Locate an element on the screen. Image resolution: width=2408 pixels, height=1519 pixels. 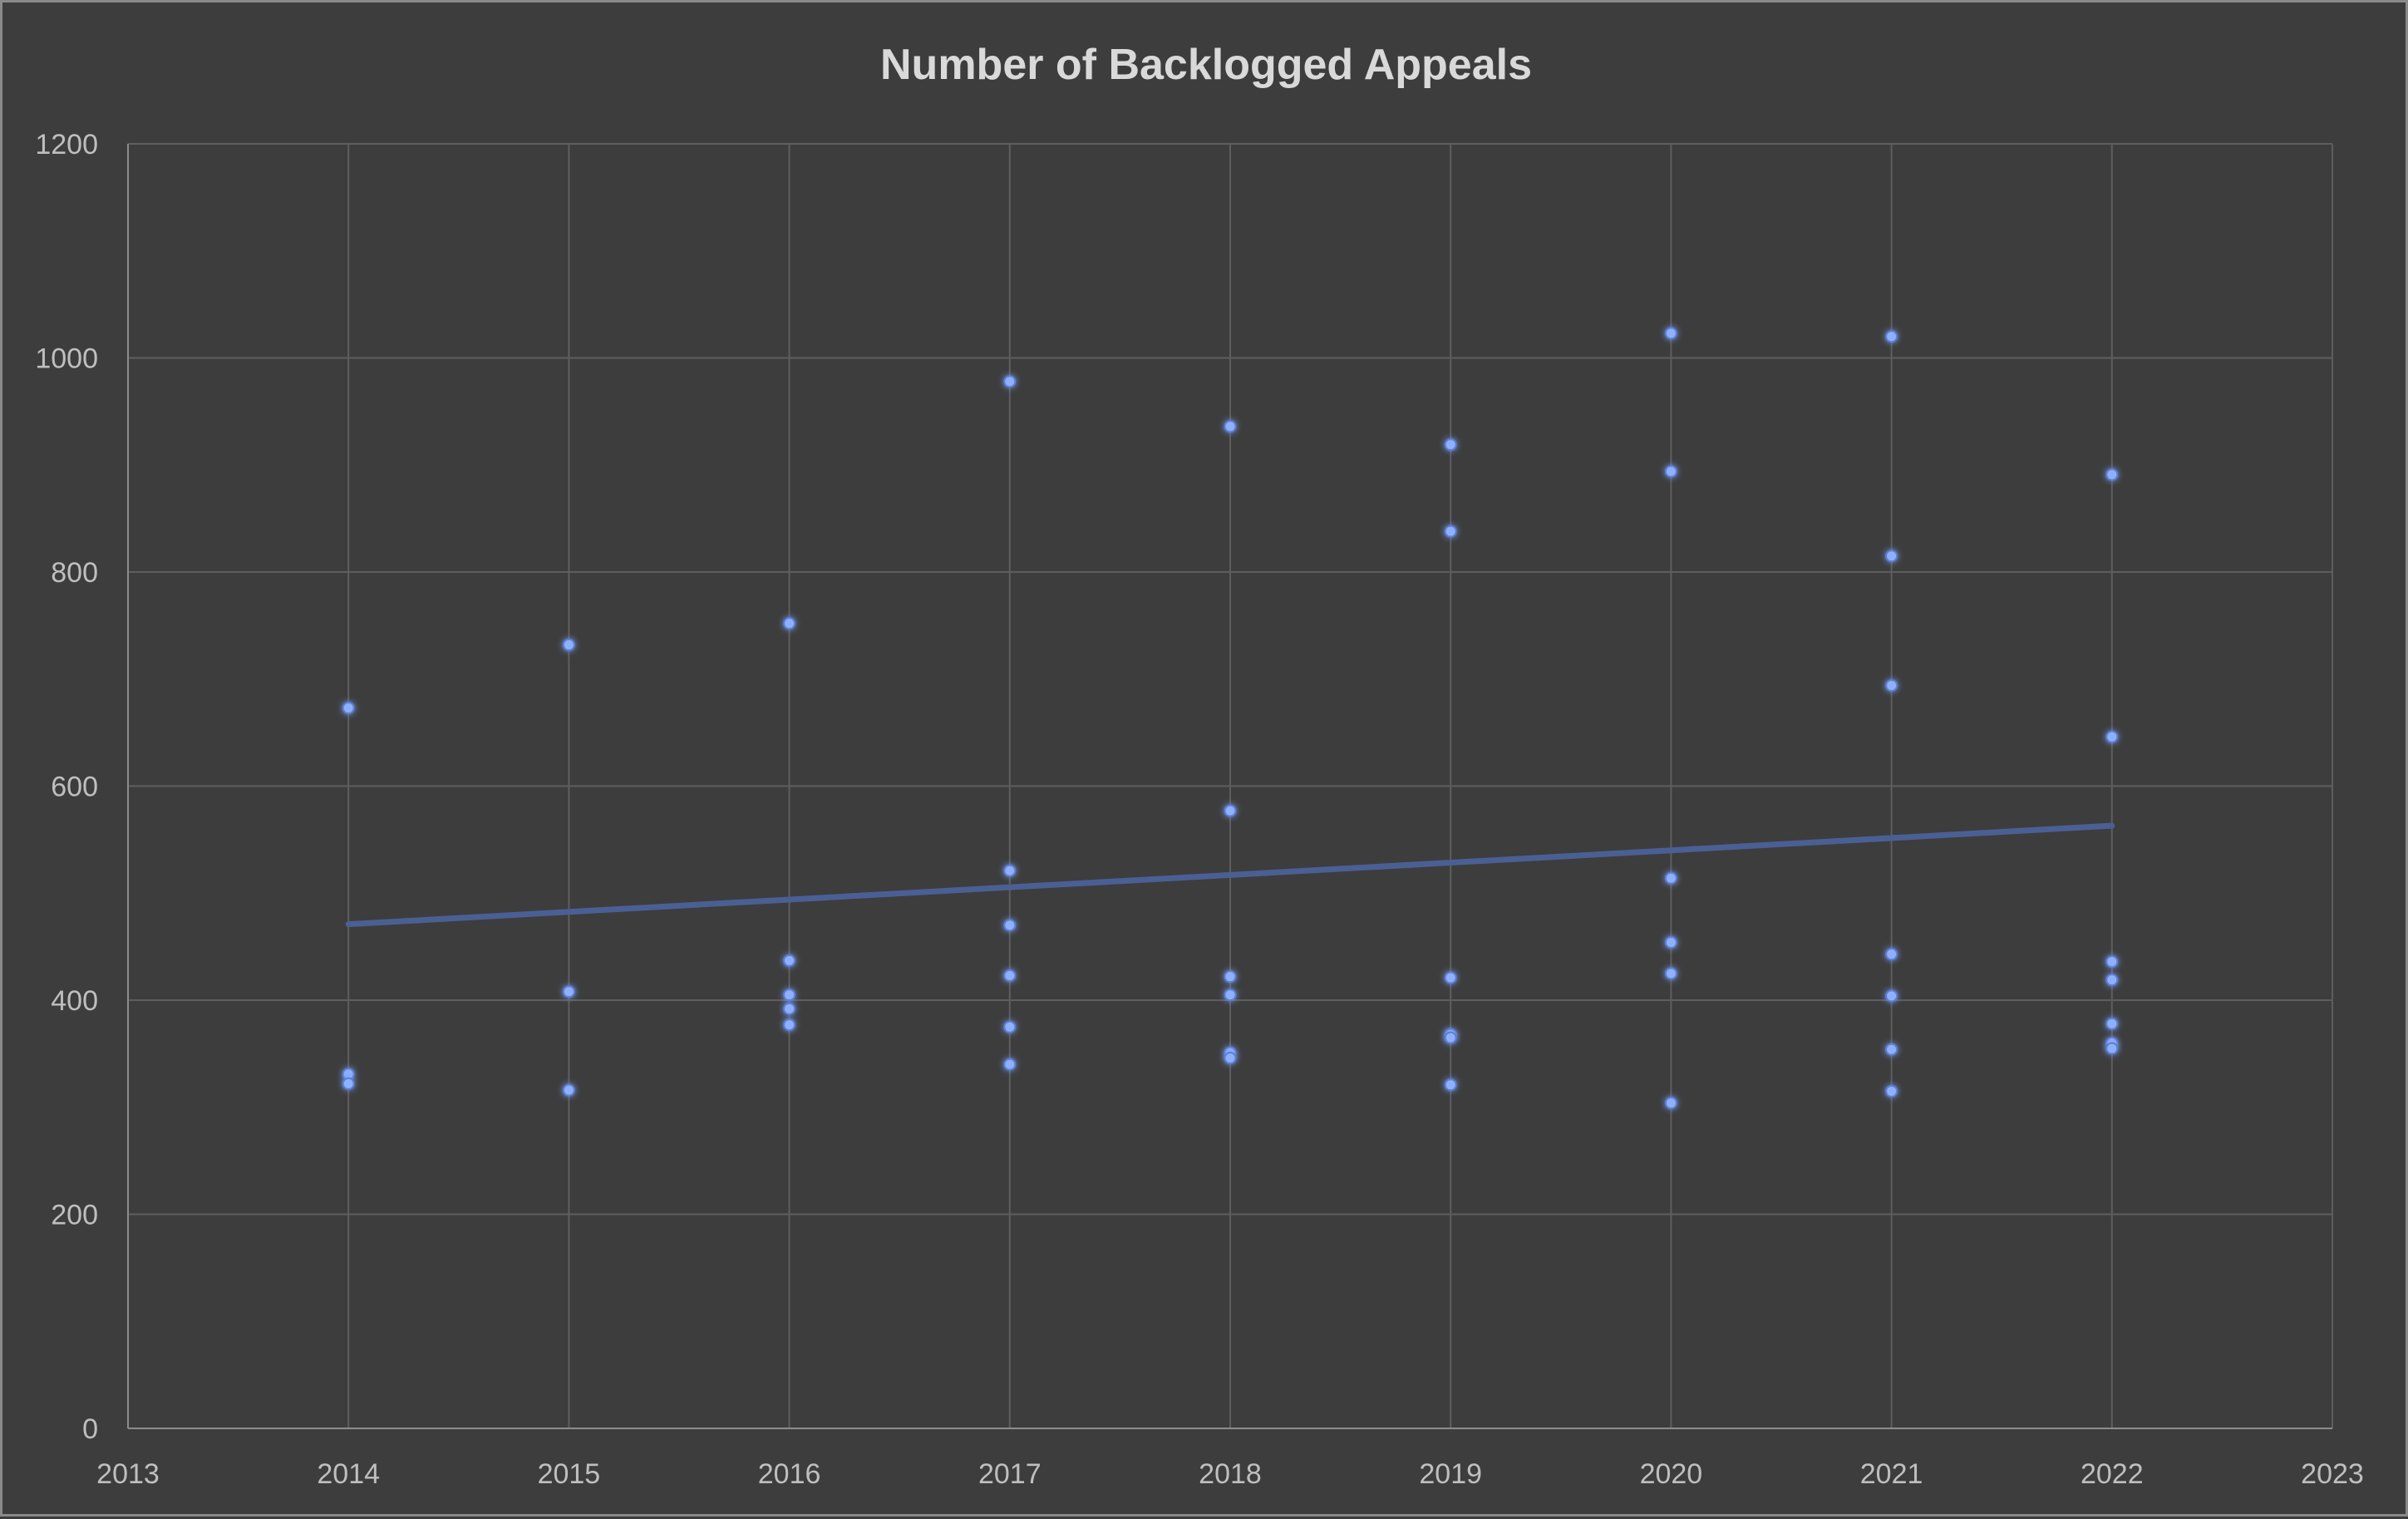
x-tick-label: 2016 is located at coordinates (789, 1474).